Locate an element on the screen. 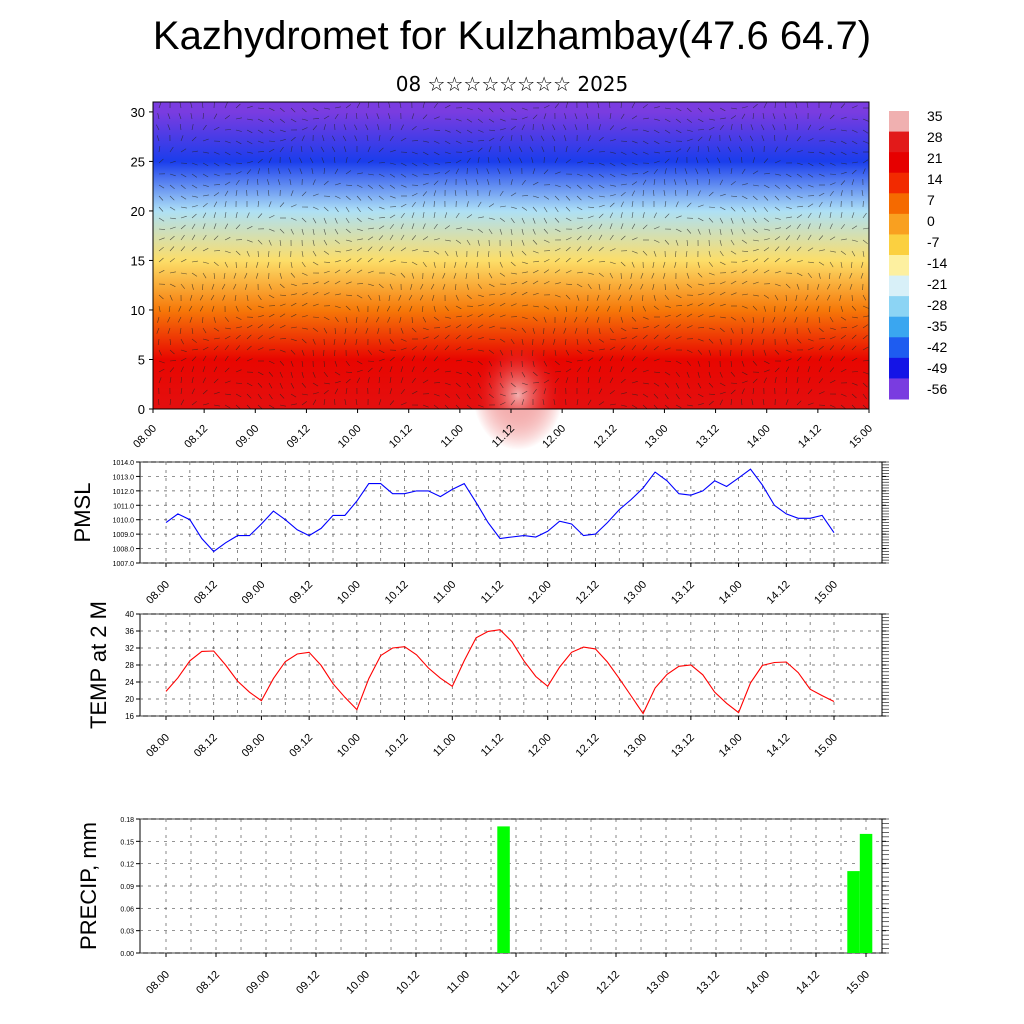  x-tick-label: 14.12 is located at coordinates (778, 746).